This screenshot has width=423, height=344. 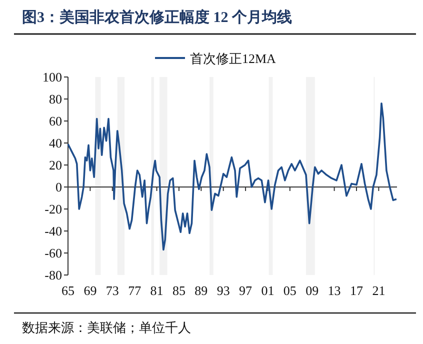 What do you see at coordinates (90, 290) in the screenshot?
I see `x-tick-label: 69` at bounding box center [90, 290].